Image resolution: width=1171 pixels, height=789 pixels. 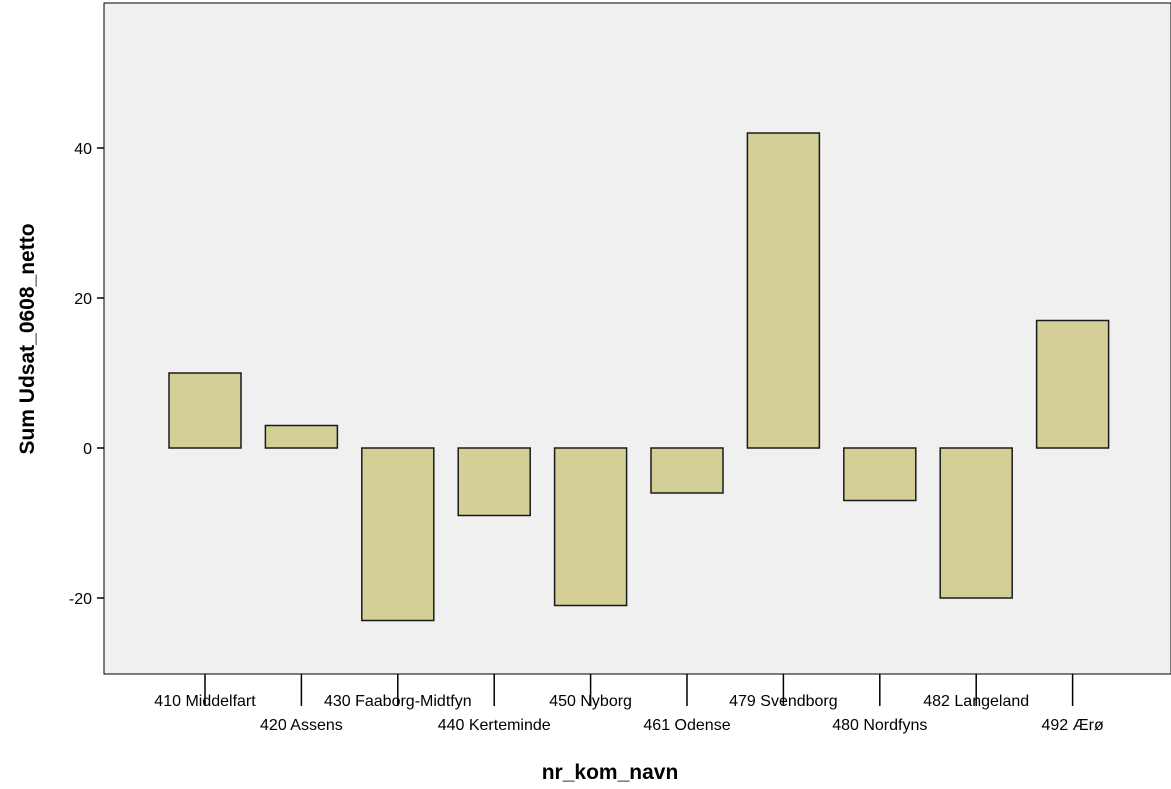 I want to click on y-tick-label: 20, so click(x=83, y=299).